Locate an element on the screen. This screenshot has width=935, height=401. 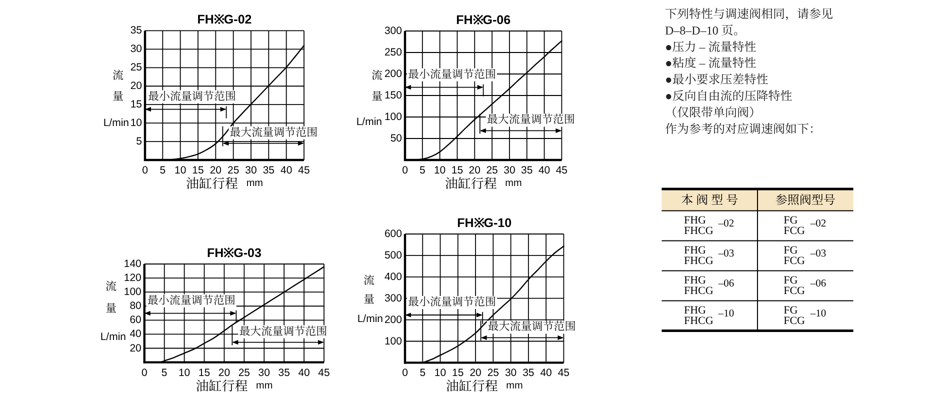
y-tick-label: 600 is located at coordinates (393, 234).